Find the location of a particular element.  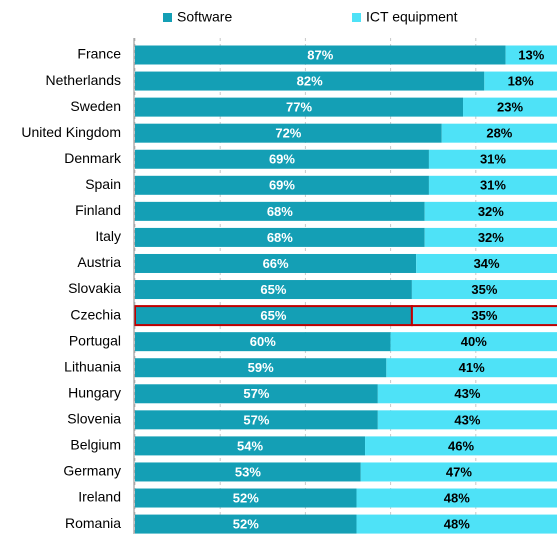

value-label: 72% is located at coordinates (288, 133).